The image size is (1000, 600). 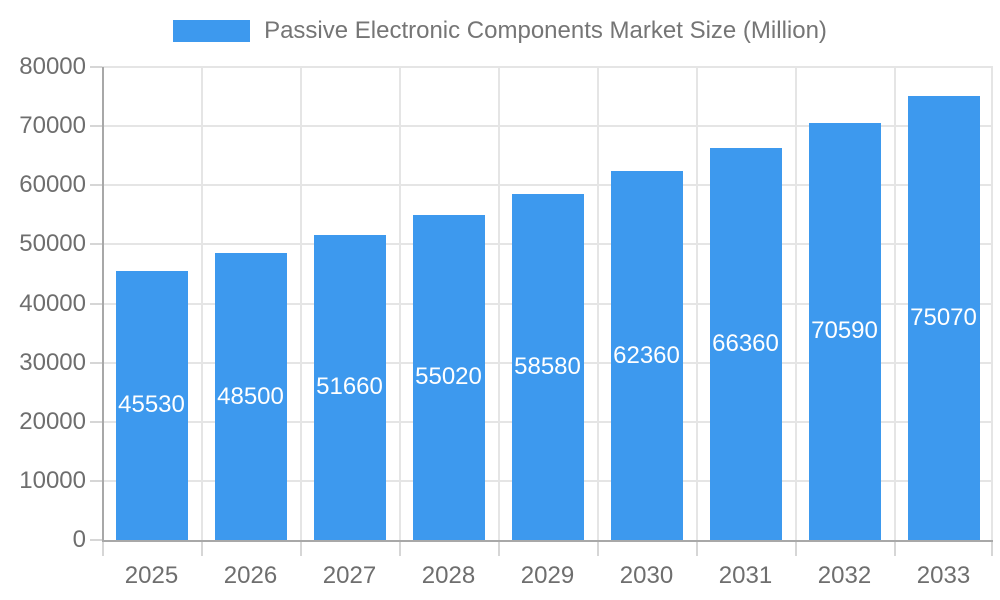 What do you see at coordinates (646, 575) in the screenshot?
I see `x-tick-label: 2030` at bounding box center [646, 575].